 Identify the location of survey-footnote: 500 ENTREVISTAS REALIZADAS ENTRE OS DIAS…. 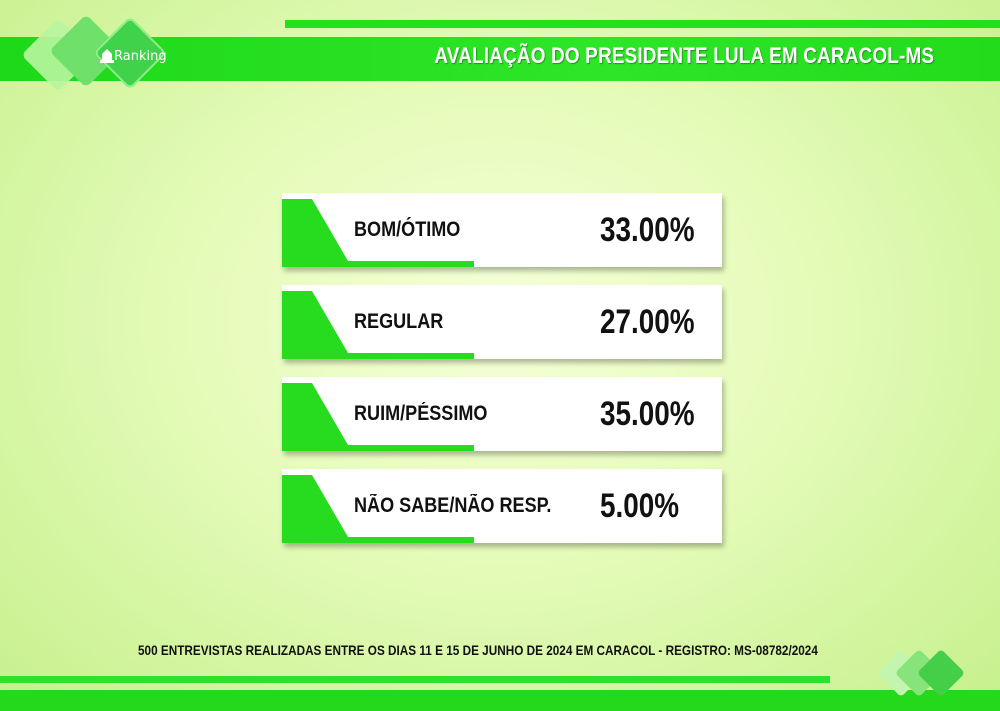
(478, 650).